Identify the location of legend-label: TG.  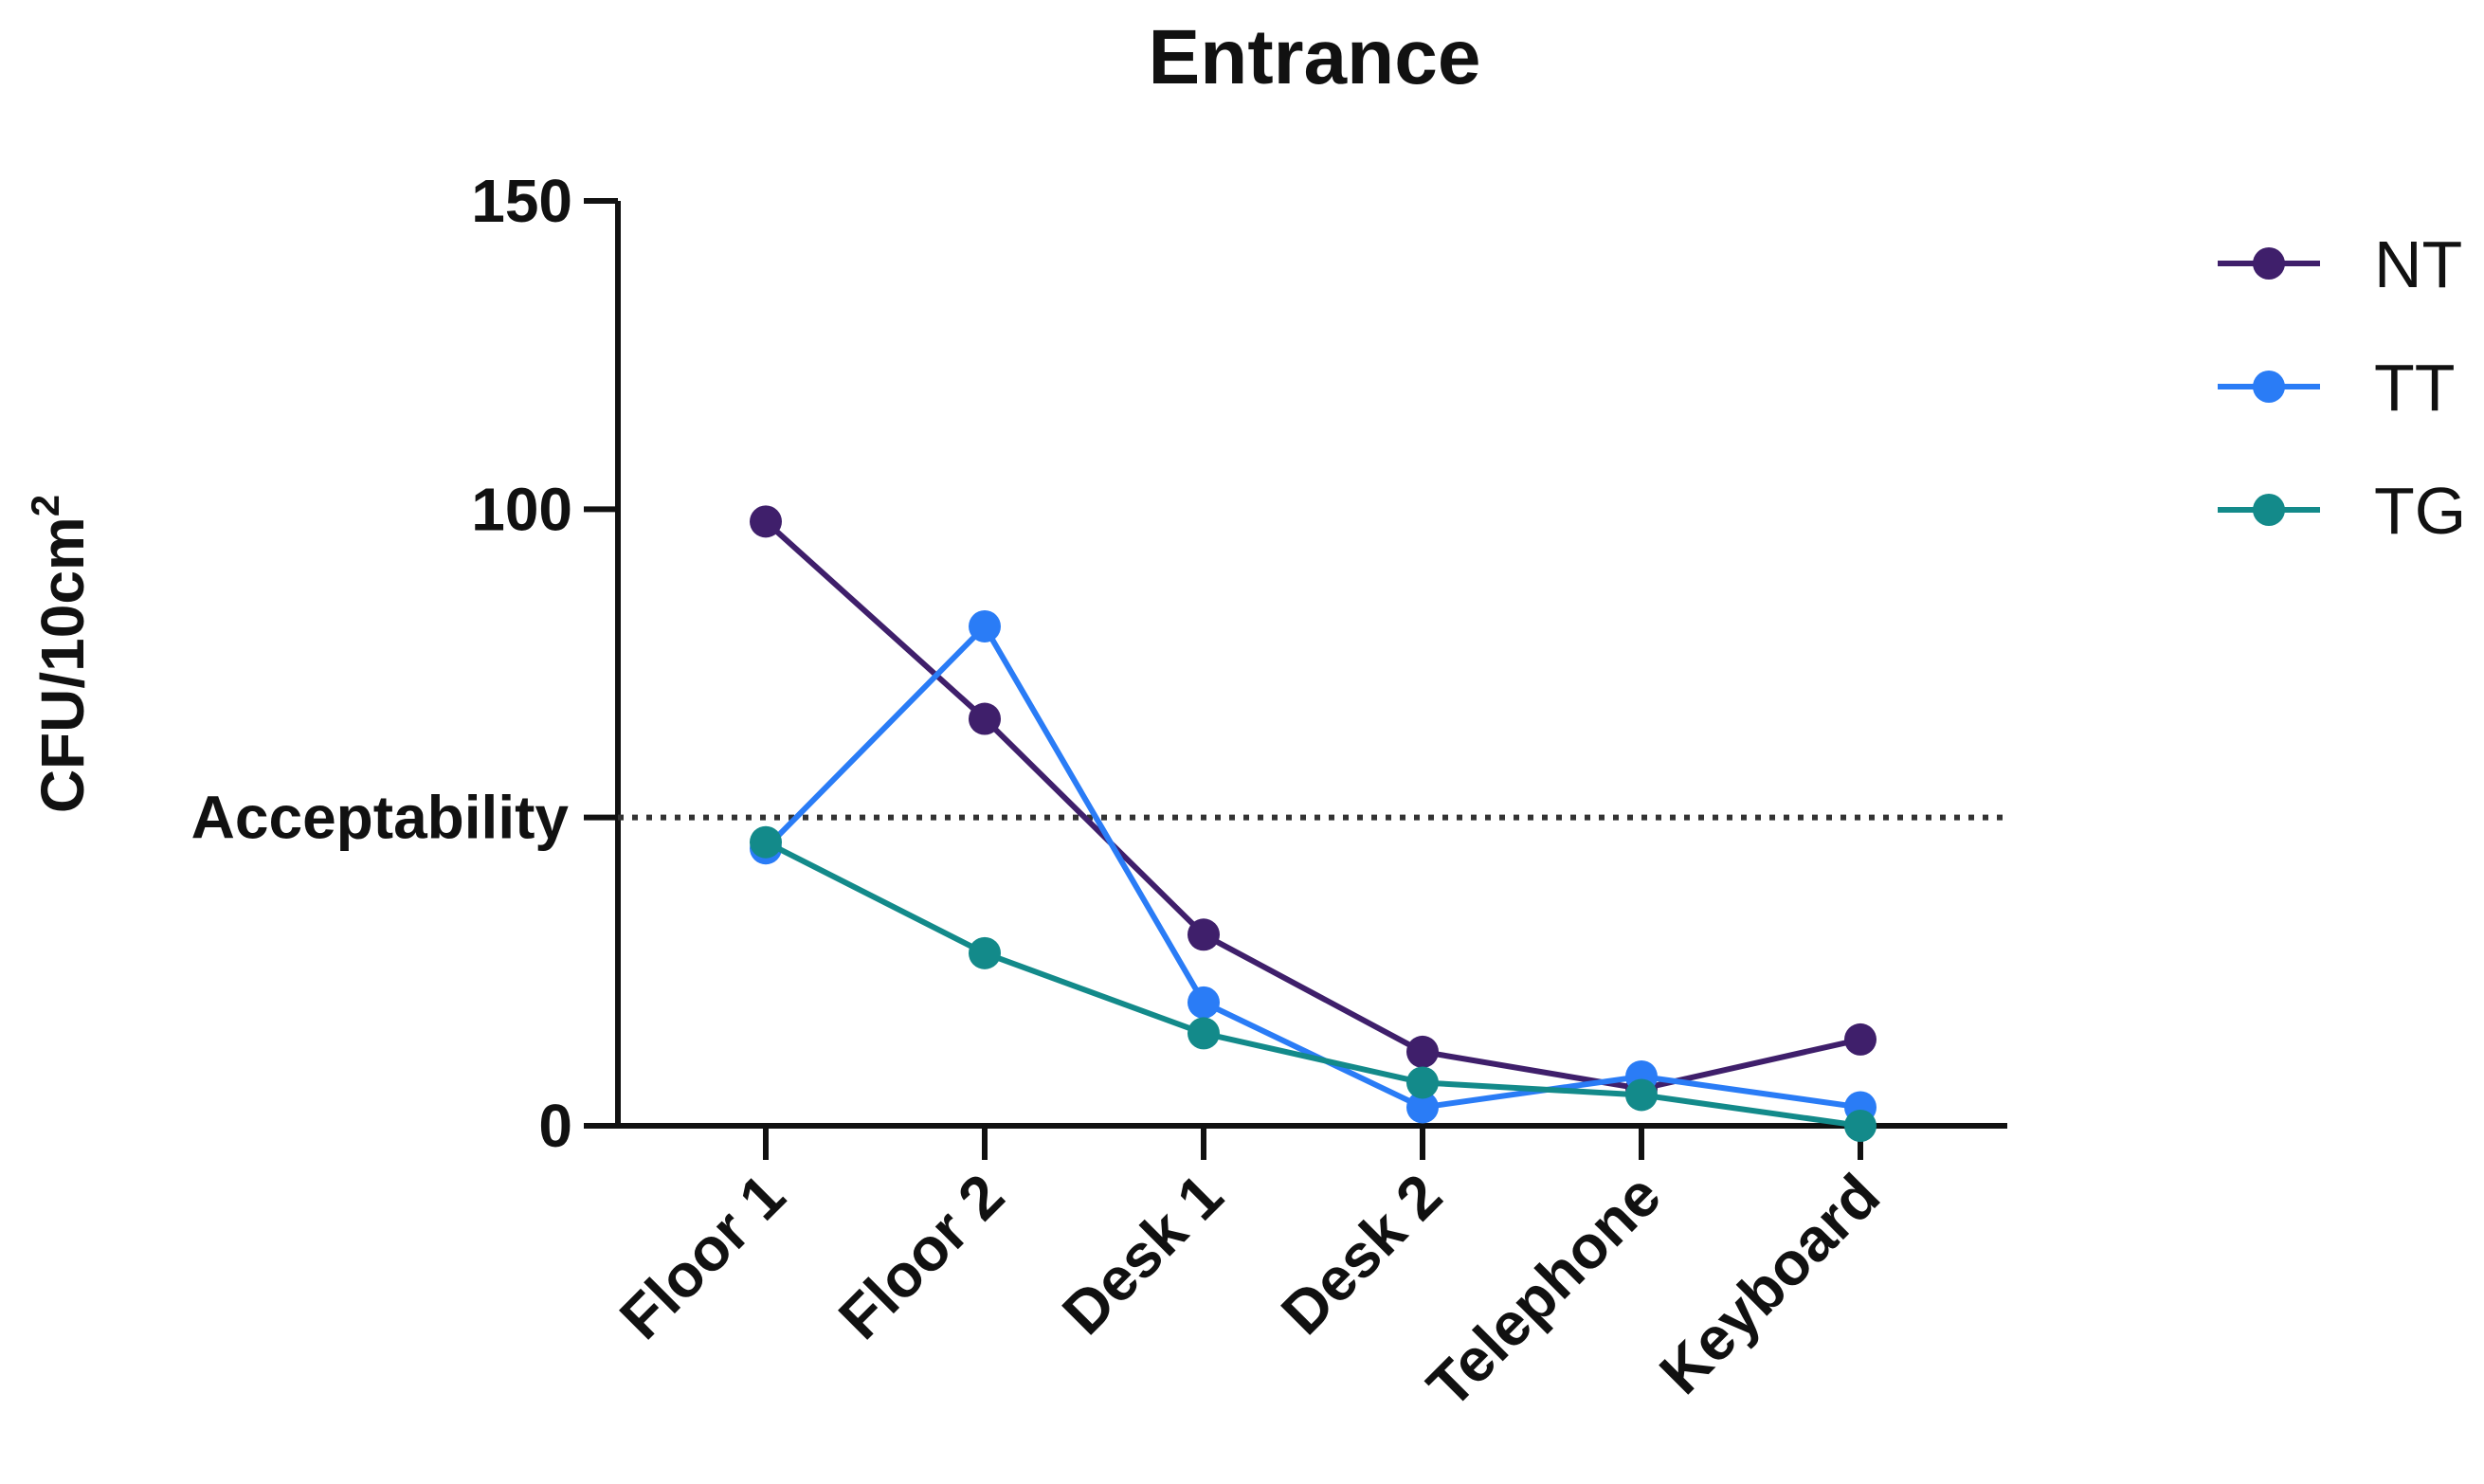
(2420, 511).